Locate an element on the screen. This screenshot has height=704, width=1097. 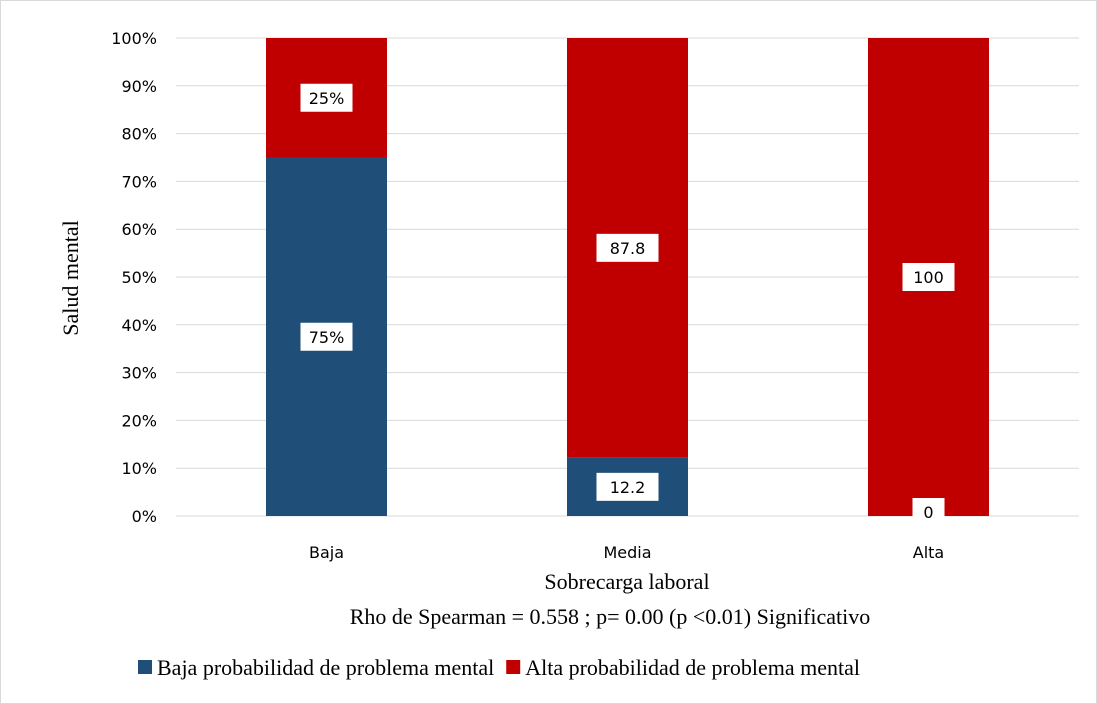
data-label: 25% is located at coordinates (327, 98).